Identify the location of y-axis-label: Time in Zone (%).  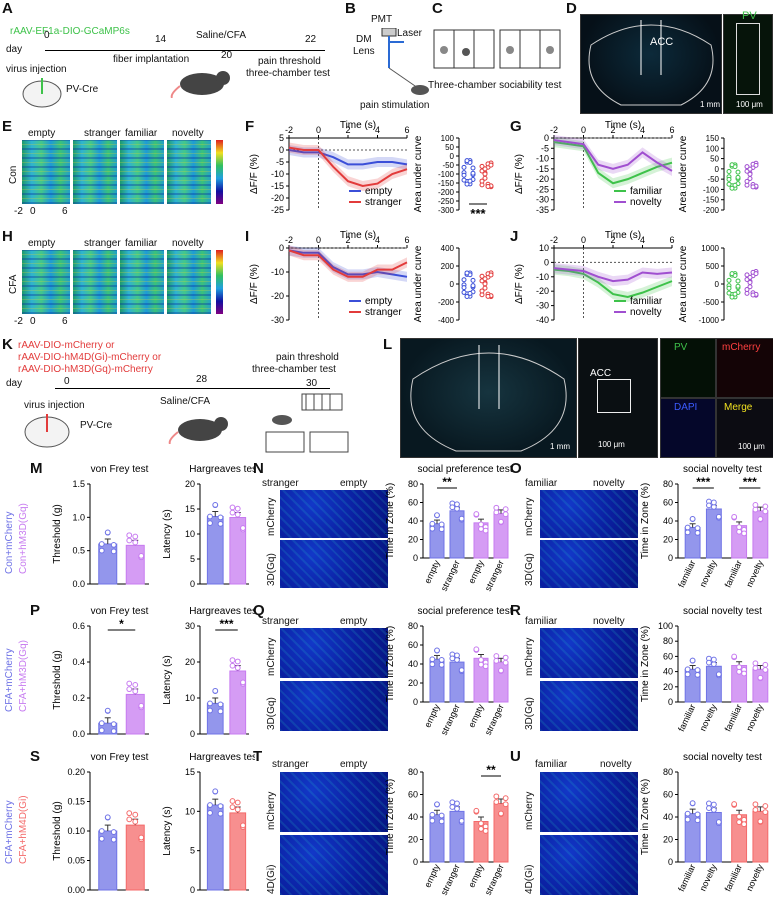
(645, 521).